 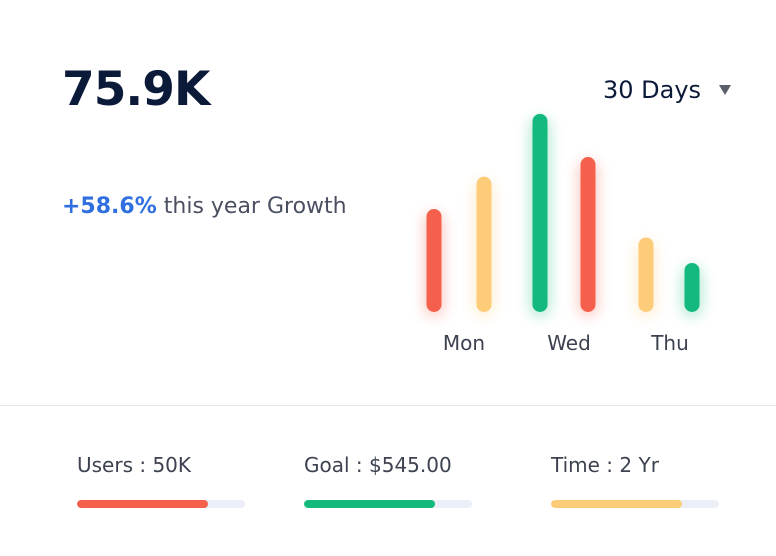 I want to click on day-label-thu: Thu, so click(x=670, y=343).